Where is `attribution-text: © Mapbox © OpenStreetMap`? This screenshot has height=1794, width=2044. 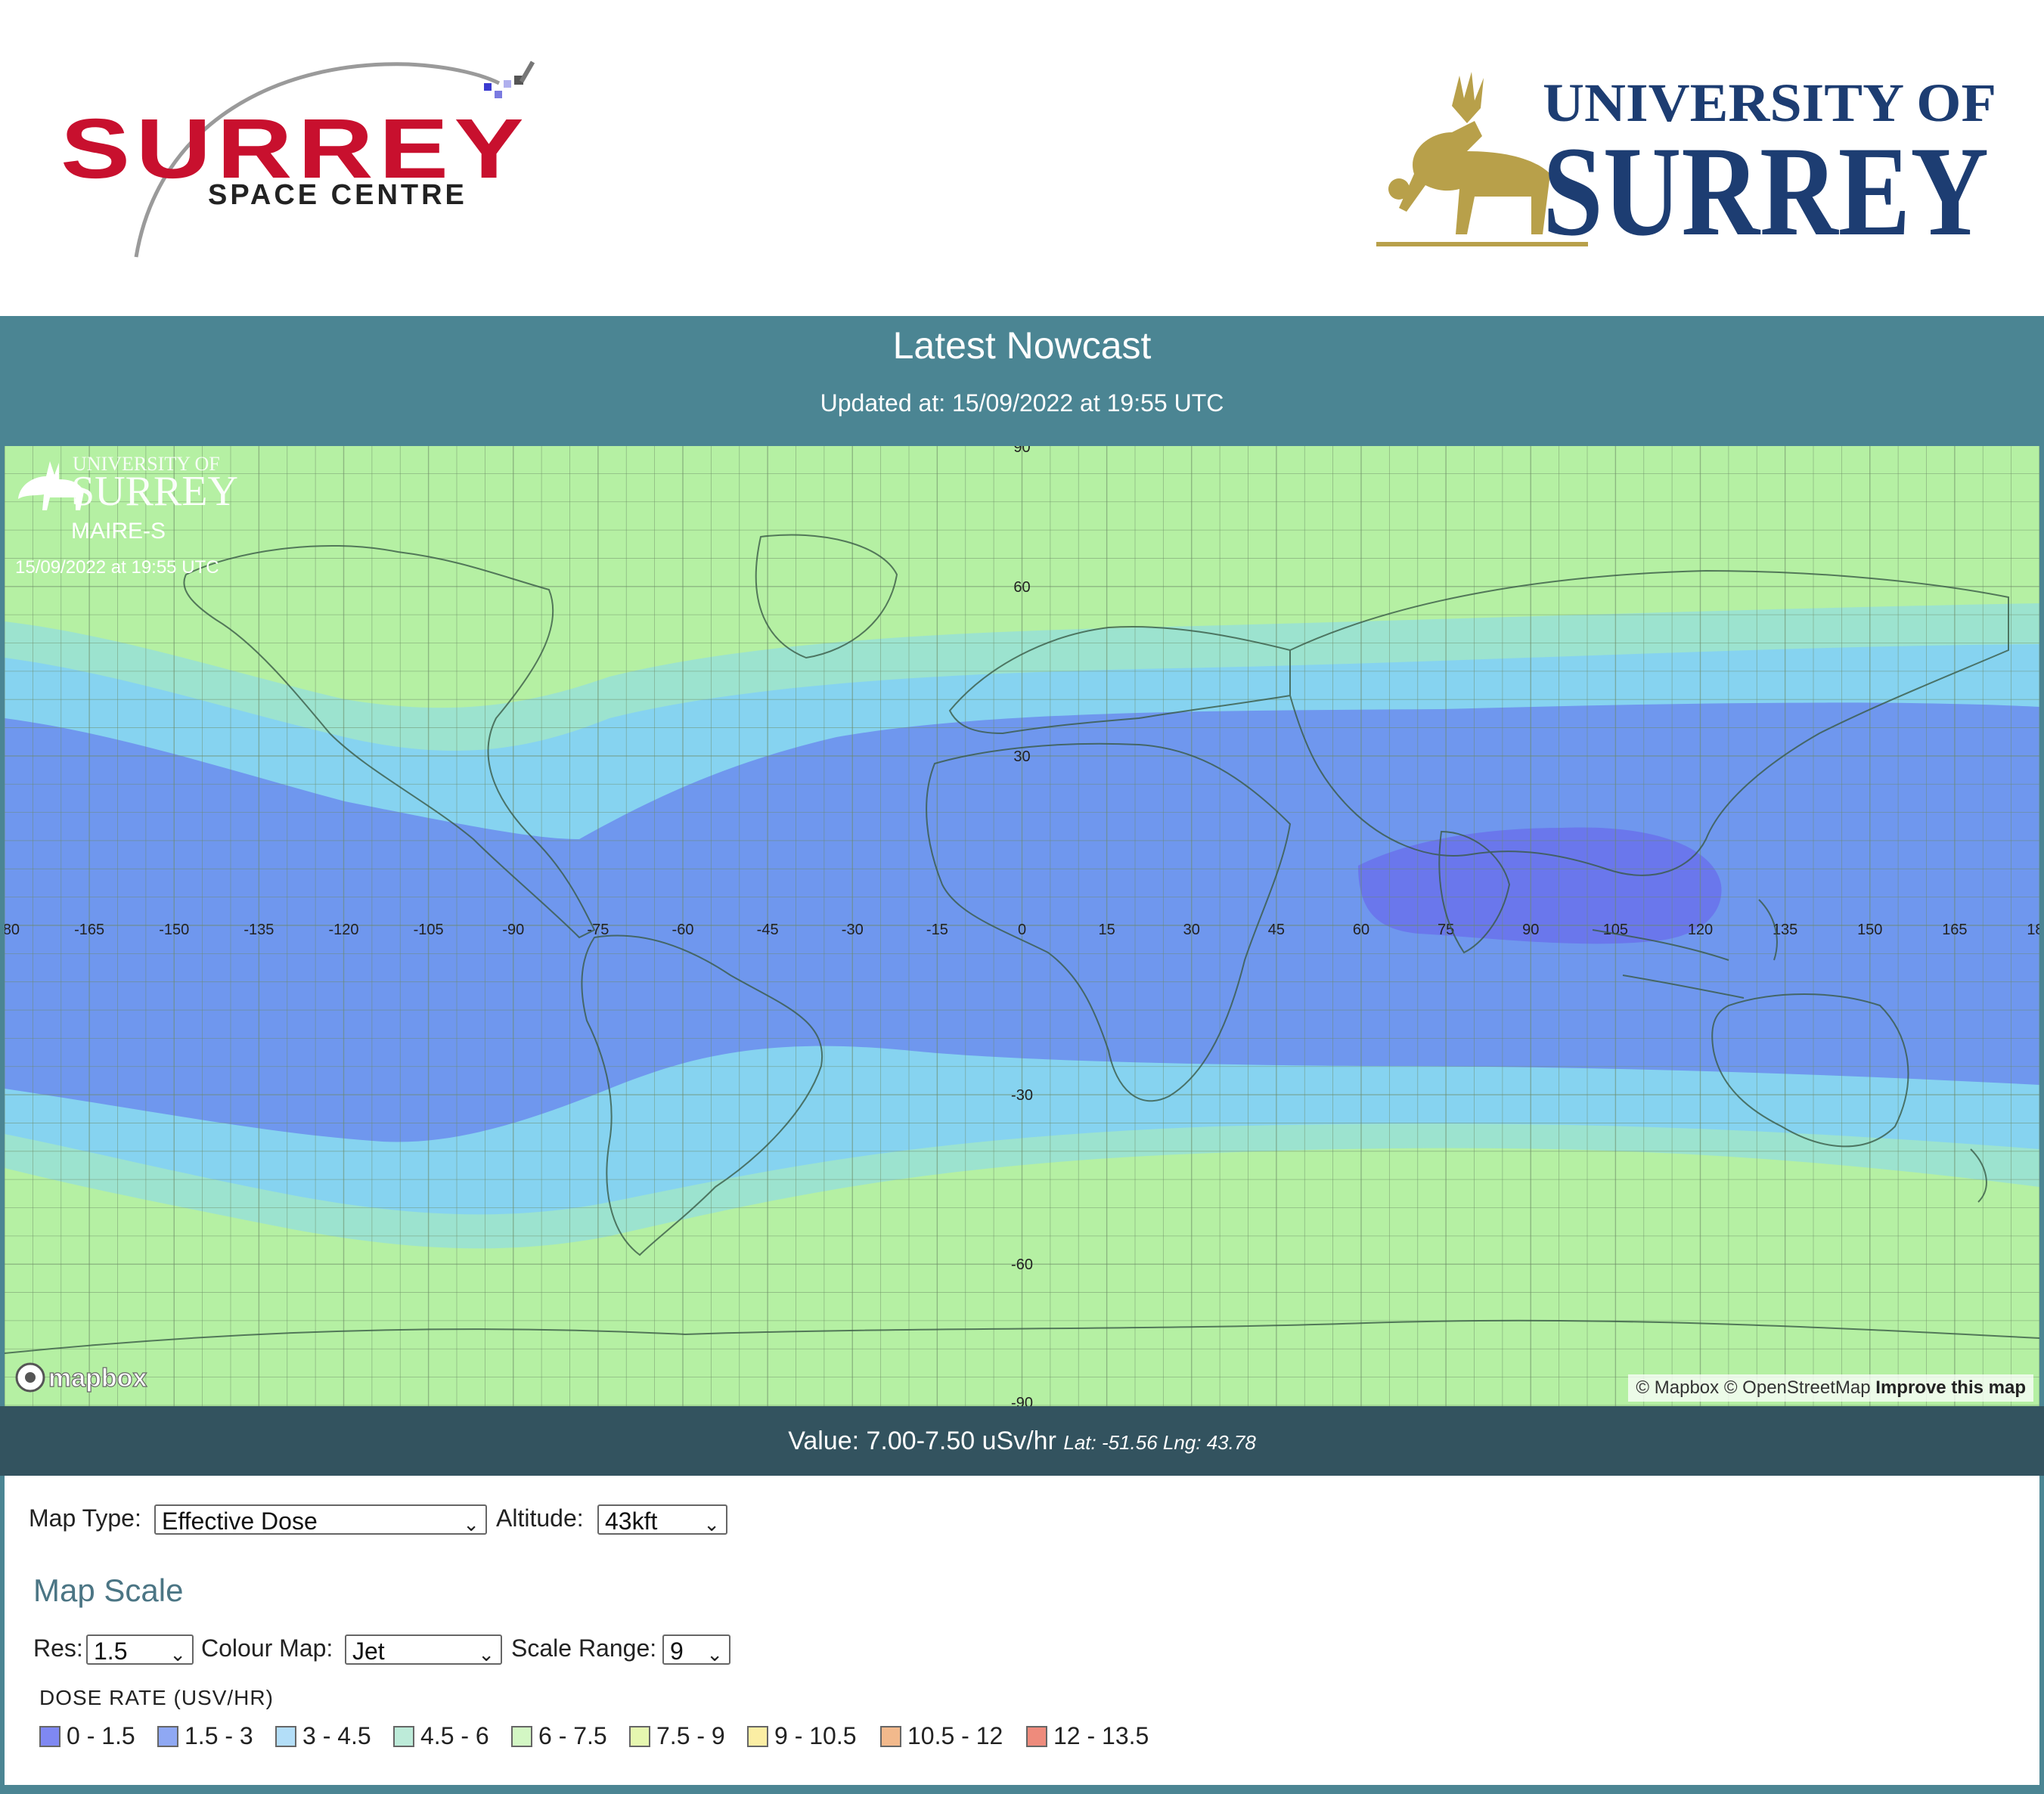 attribution-text: © Mapbox © OpenStreetMap is located at coordinates (1753, 1387).